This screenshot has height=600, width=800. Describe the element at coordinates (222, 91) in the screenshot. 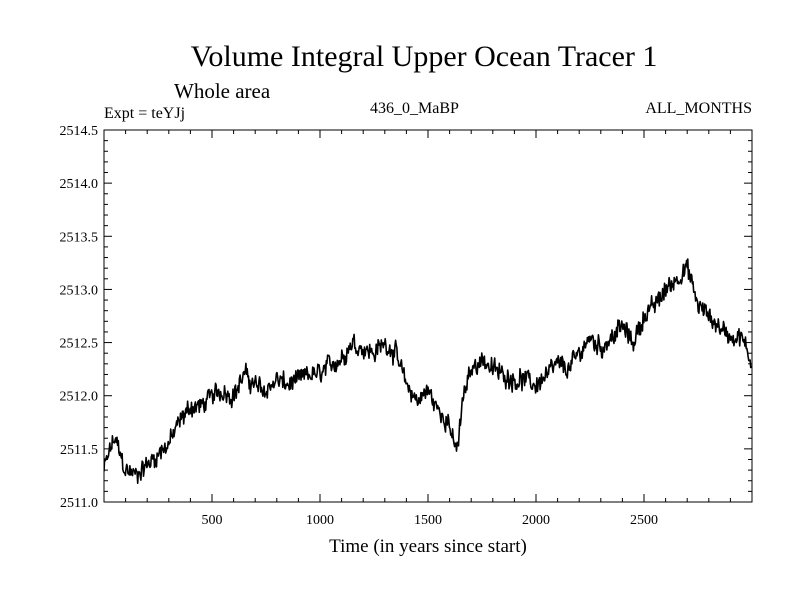

I see `chart-subtitle: Whole area` at that location.